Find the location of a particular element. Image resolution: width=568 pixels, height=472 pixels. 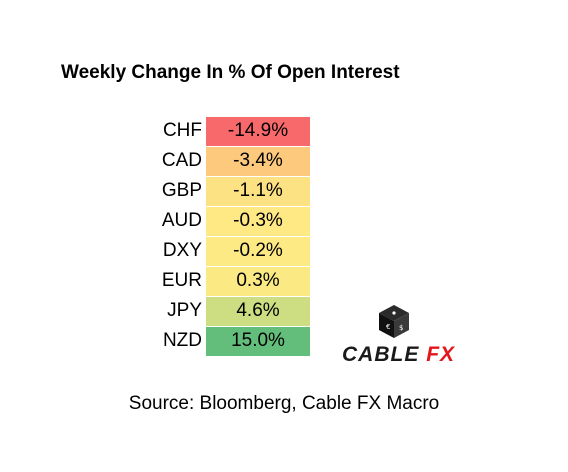

dice-cube-icon: € $ is located at coordinates (394, 321).